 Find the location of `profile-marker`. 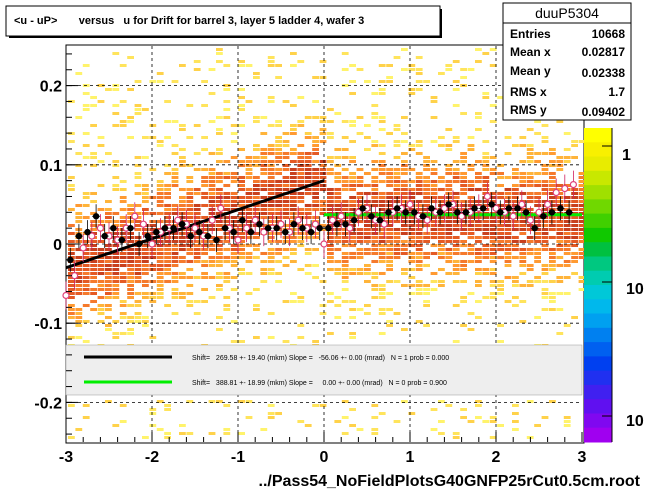

profile-marker is located at coordinates (147, 236).